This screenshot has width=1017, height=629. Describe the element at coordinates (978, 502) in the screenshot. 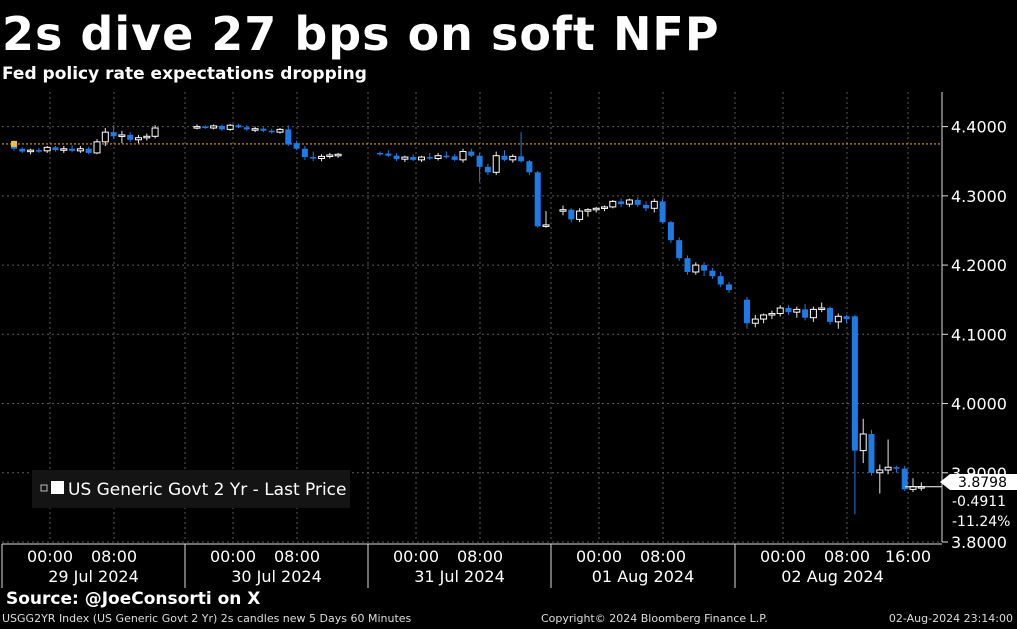

I see `last-price-box: 3.8798 -0.4911 -11.24%` at that location.